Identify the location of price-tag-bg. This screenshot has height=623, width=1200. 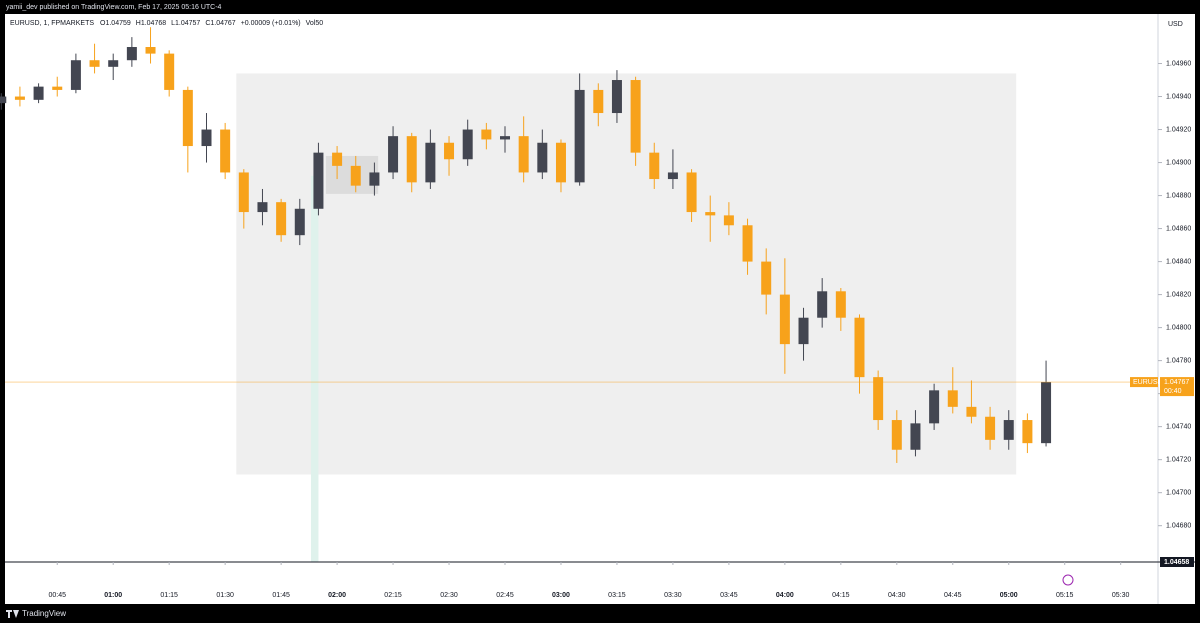
(1177, 387).